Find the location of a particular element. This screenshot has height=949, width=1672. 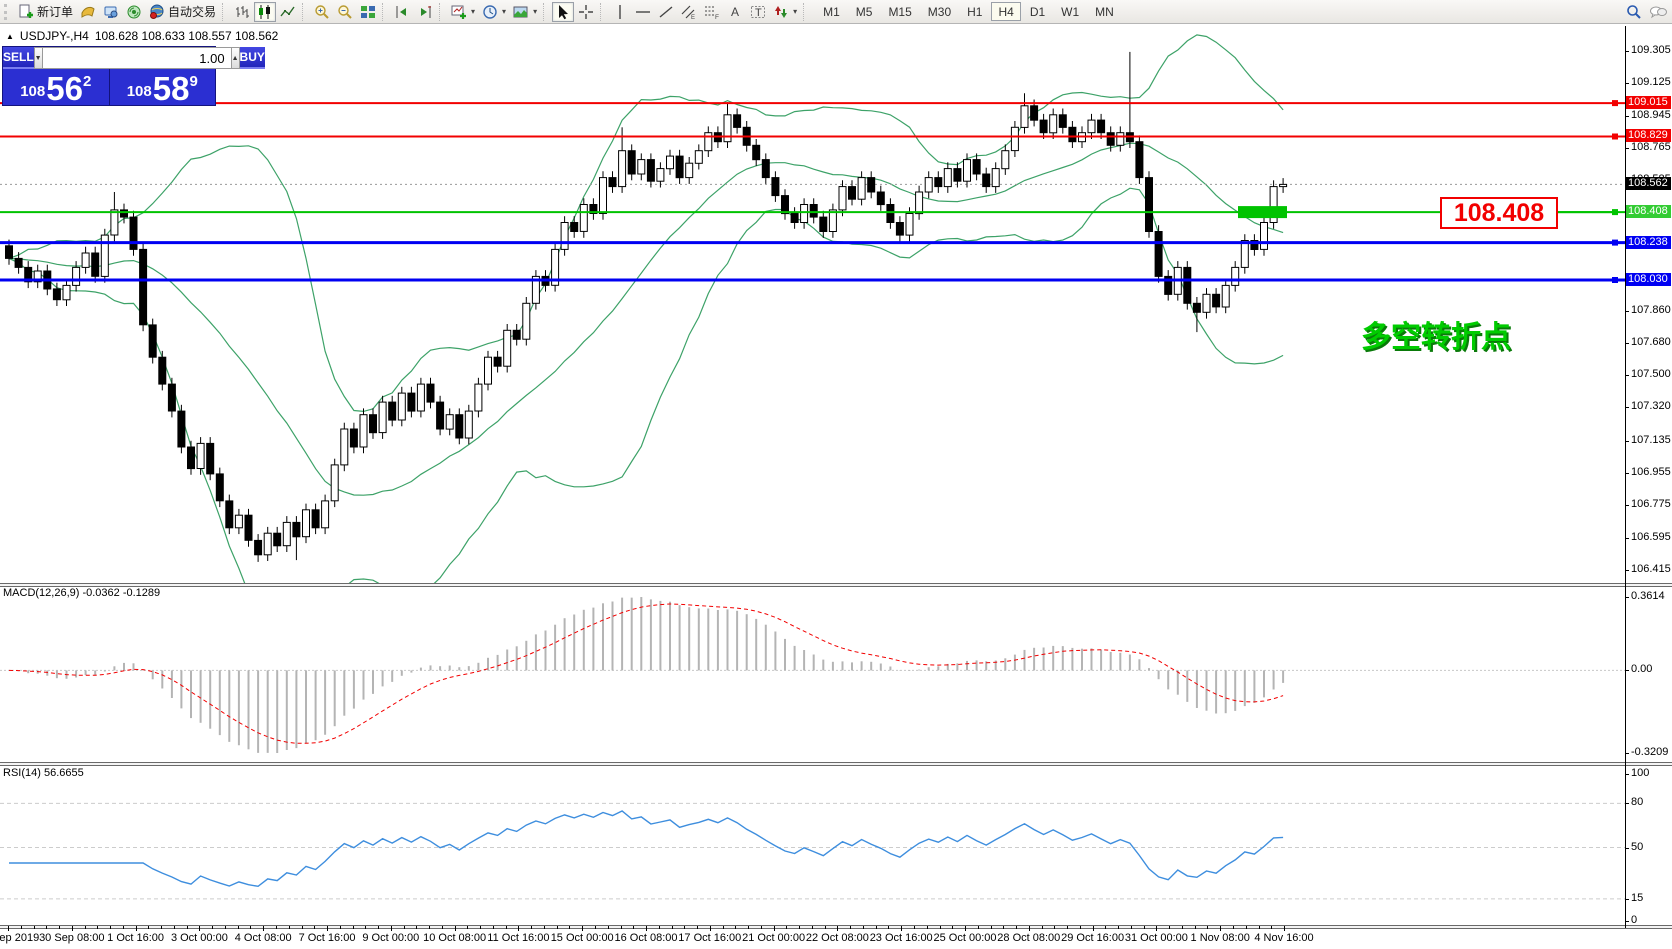

sell-button: SELL is located at coordinates (18, 58).